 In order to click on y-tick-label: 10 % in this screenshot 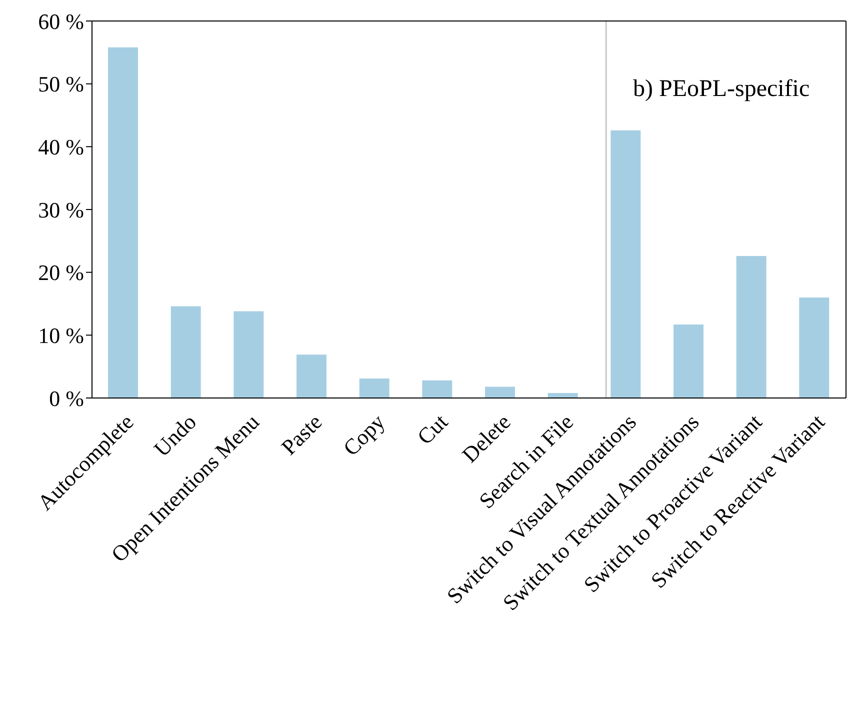, I will do `click(61, 335)`.